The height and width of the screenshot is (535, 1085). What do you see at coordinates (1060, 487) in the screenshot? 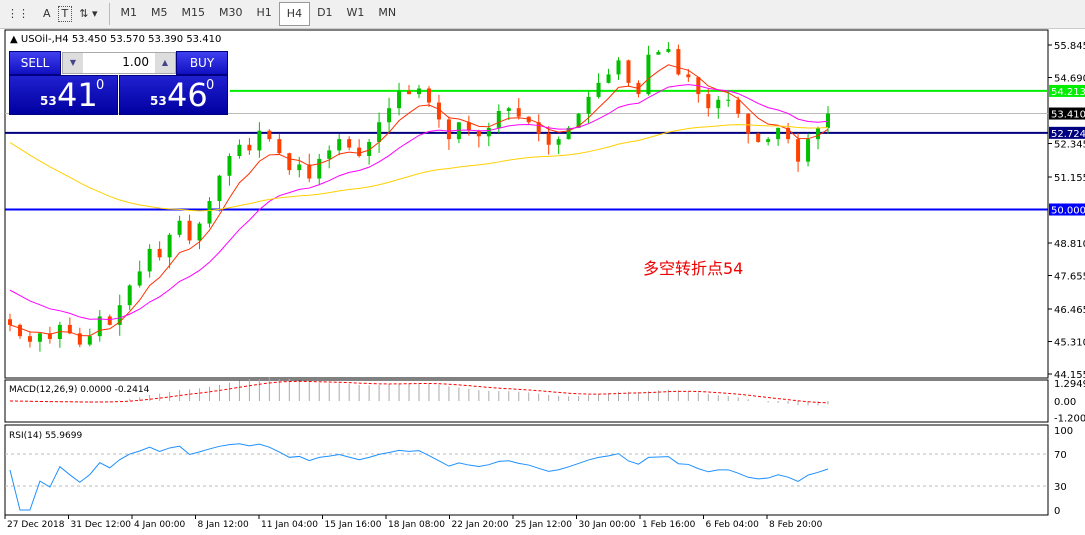
I see `rsi-axis-label: 30` at bounding box center [1060, 487].